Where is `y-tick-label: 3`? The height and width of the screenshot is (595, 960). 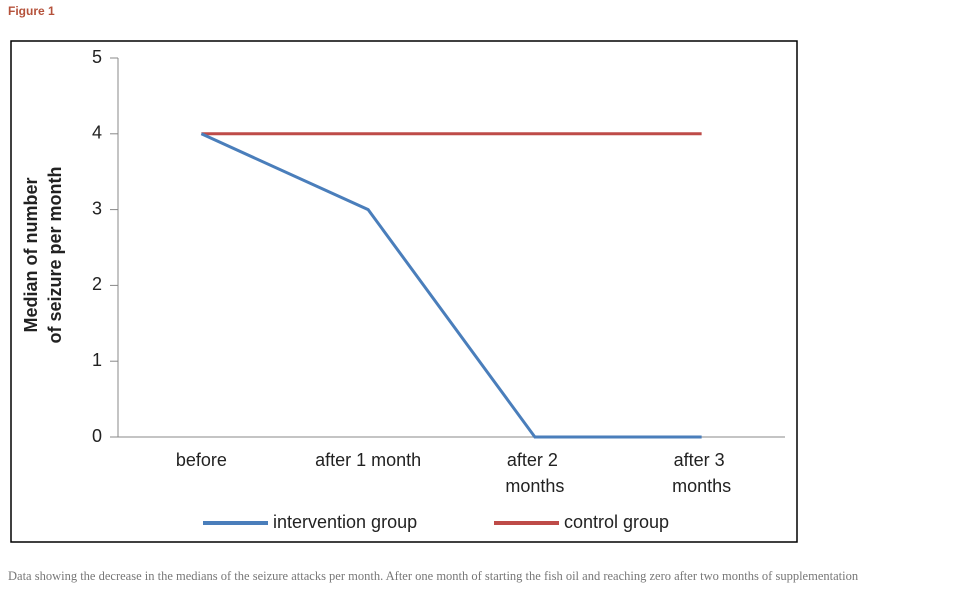
y-tick-label: 3 is located at coordinates (97, 208).